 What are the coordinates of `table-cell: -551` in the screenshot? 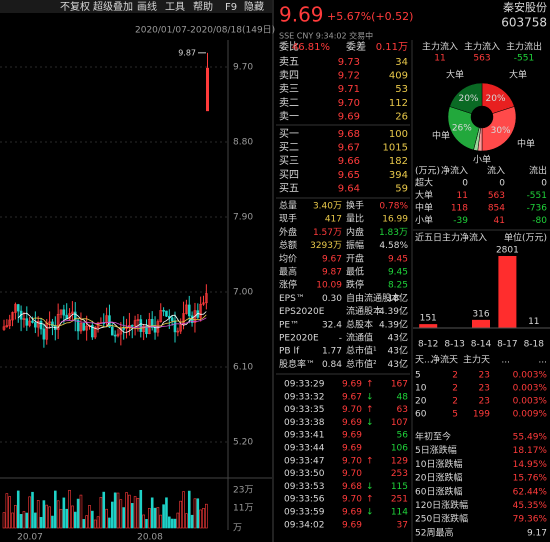 It's located at (537, 196).